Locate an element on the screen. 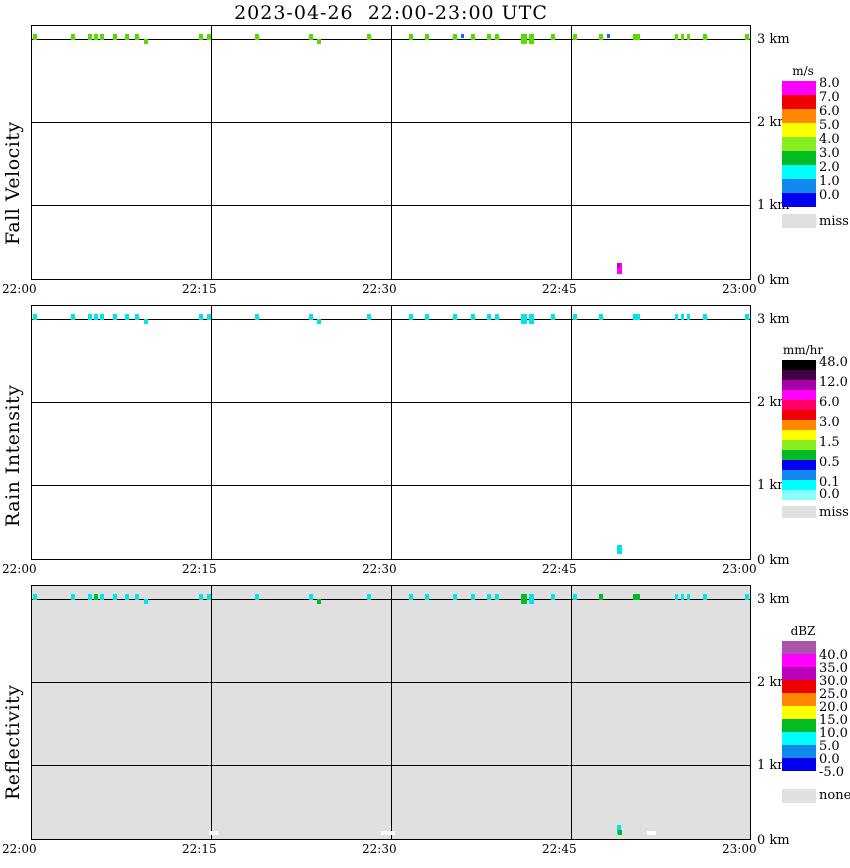  colorbar-3-tick: 40.0 is located at coordinates (833, 655).